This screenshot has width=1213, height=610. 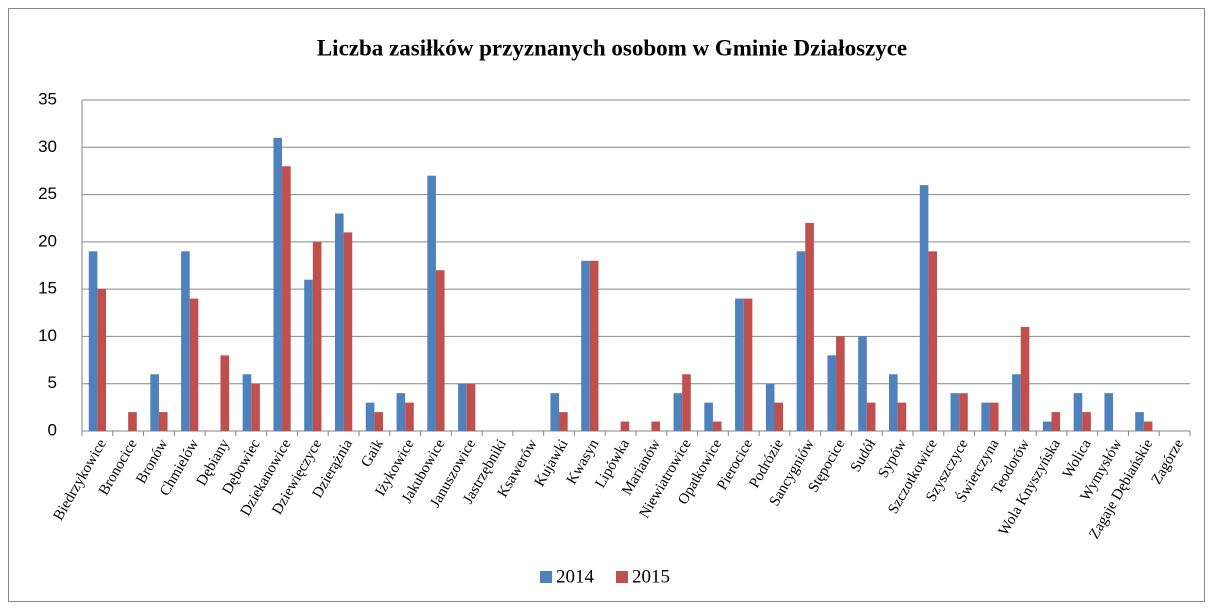 I want to click on y-tick-label: 35, so click(x=47, y=98).